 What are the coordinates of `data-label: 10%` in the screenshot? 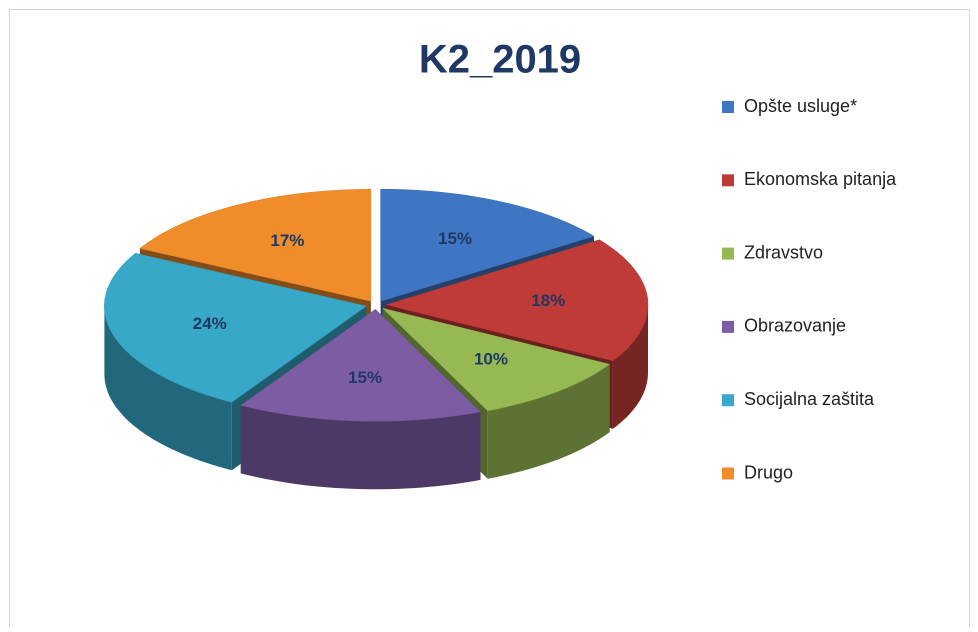 It's located at (491, 358).